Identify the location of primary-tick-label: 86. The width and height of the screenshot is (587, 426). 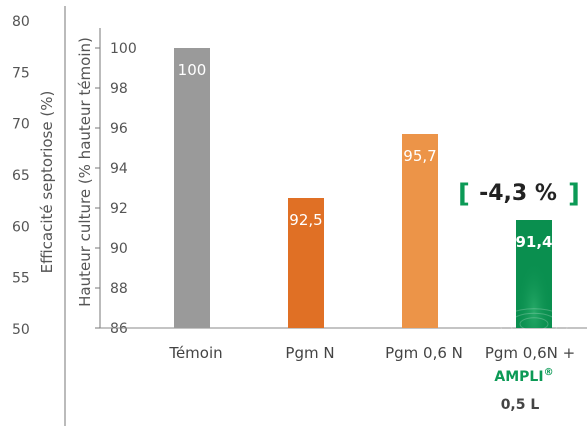
(119, 329).